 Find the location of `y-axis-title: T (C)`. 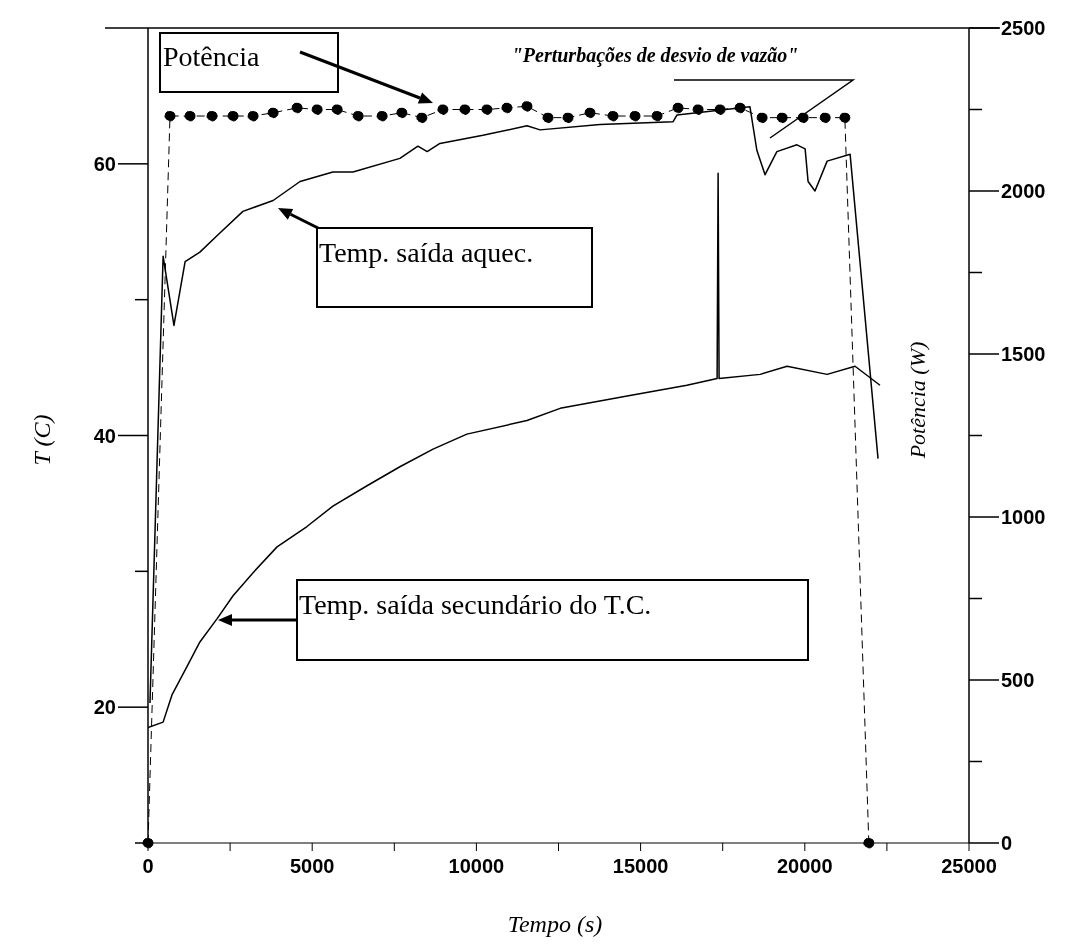

y-axis-title: T (C) is located at coordinates (42, 440).